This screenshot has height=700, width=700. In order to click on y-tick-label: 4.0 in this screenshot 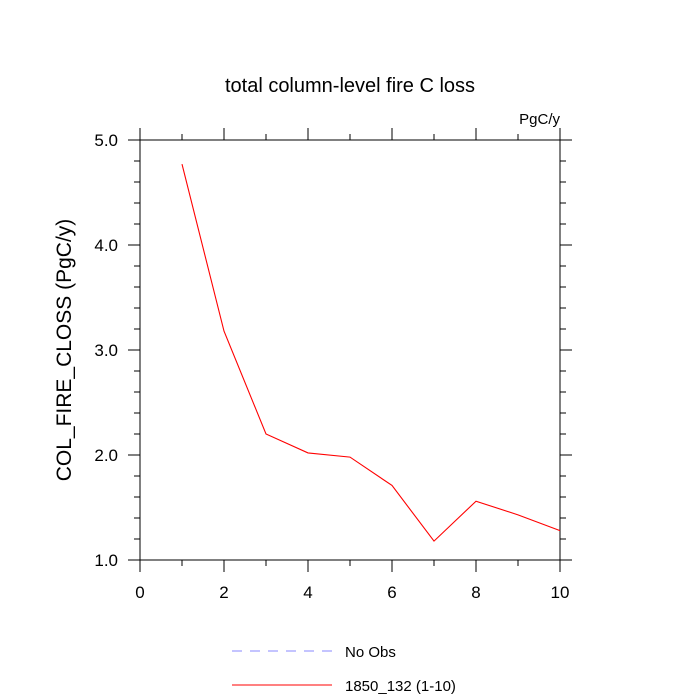, I will do `click(106, 245)`.